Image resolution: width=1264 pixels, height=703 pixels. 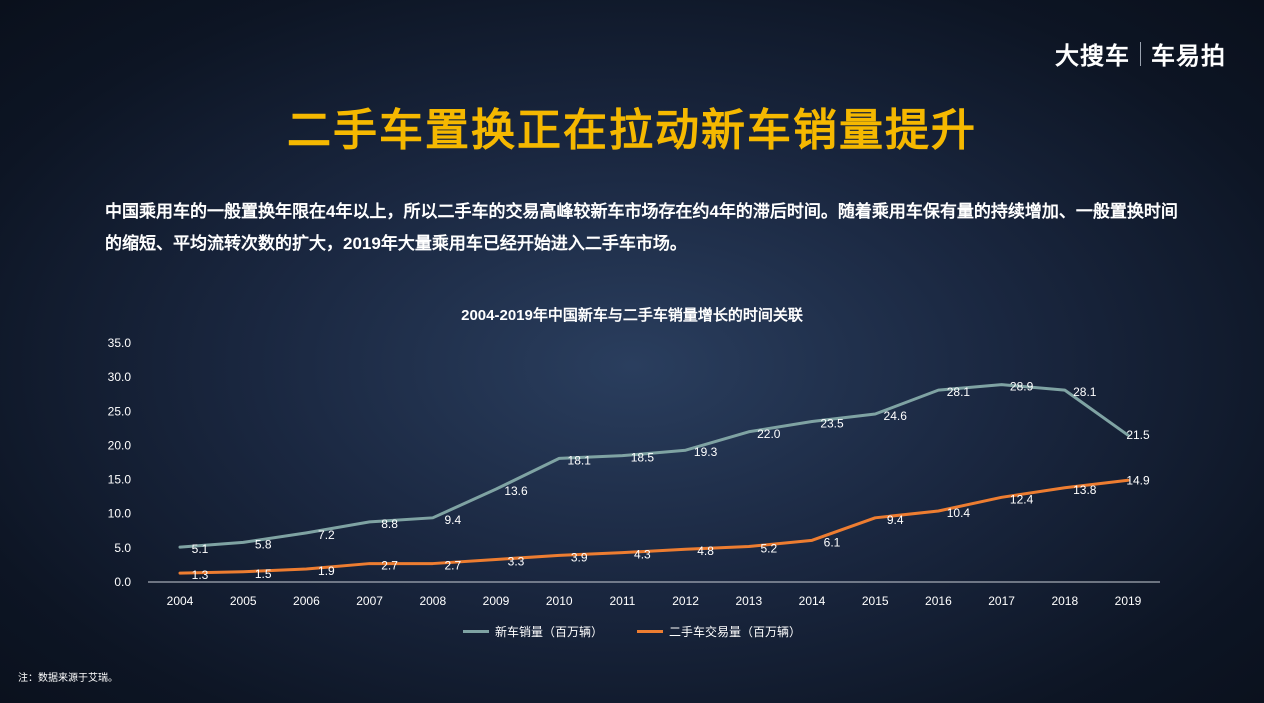 I want to click on x-tick-label: 2010, so click(x=559, y=601).